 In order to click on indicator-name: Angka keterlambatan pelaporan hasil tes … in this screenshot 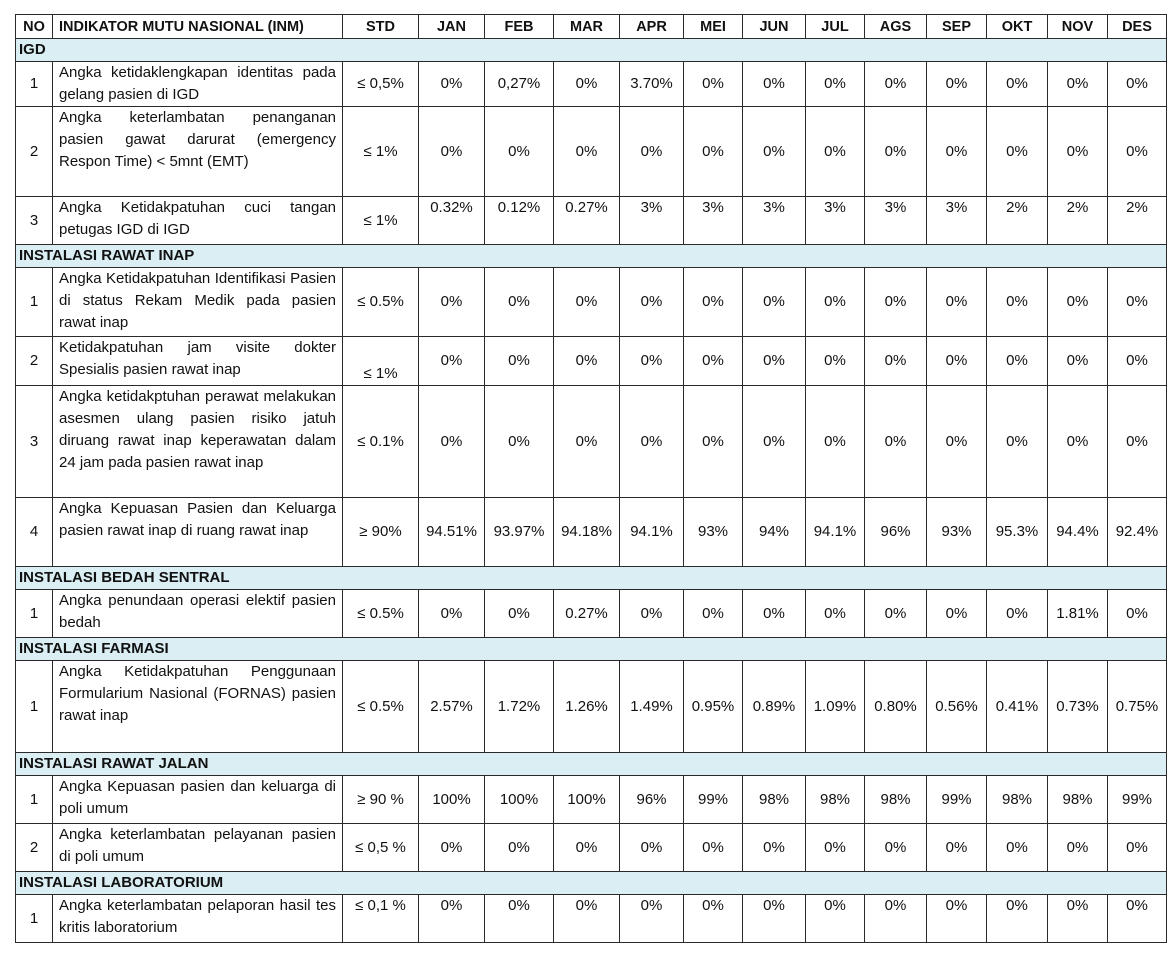, I will do `click(197, 918)`.